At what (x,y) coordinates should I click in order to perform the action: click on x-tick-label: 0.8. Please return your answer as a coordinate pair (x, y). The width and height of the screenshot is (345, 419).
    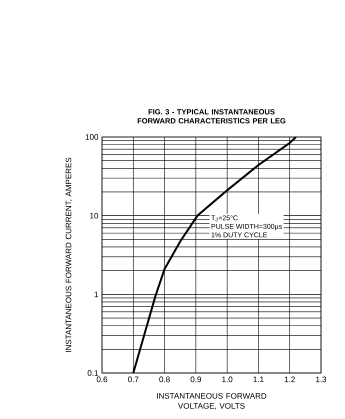
    Looking at the image, I should click on (164, 379).